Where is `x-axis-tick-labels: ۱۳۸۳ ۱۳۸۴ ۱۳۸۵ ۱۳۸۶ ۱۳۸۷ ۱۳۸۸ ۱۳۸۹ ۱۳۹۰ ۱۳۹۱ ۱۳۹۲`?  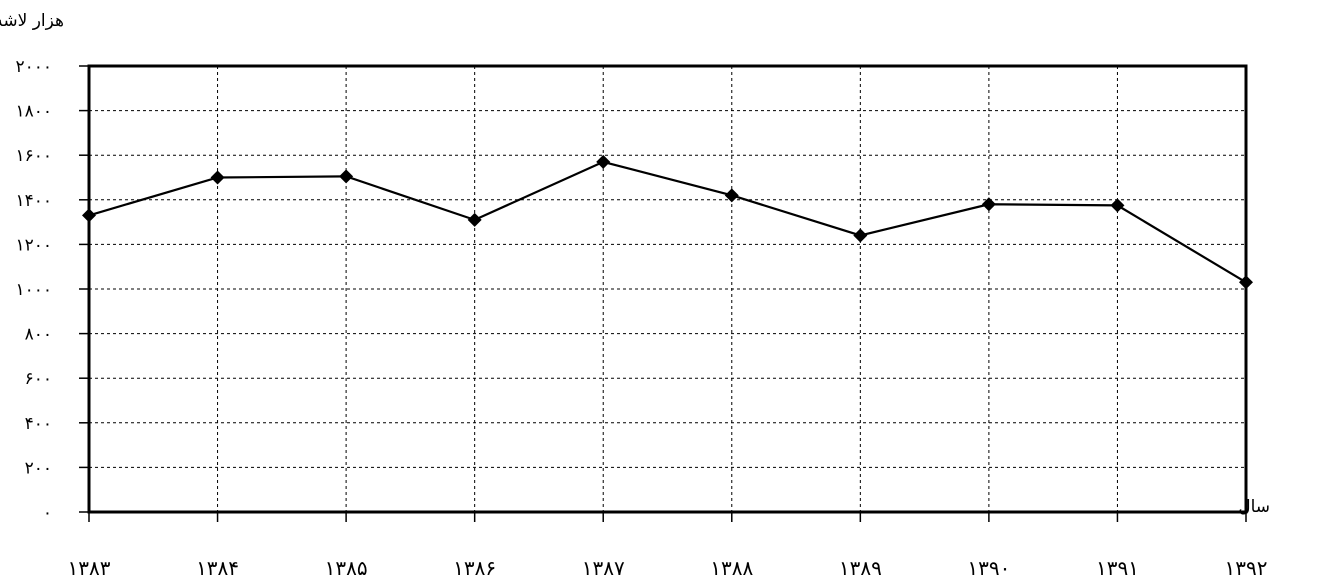 x-axis-tick-labels: ۱۳۸۳ ۱۳۸۴ ۱۳۸۵ ۱۳۸۶ ۱۳۸۷ ۱۳۸۸ ۱۳۸۹ ۱۳۹۰ ۱۳۹۱ ۱۳۹۲ is located at coordinates (668, 568).